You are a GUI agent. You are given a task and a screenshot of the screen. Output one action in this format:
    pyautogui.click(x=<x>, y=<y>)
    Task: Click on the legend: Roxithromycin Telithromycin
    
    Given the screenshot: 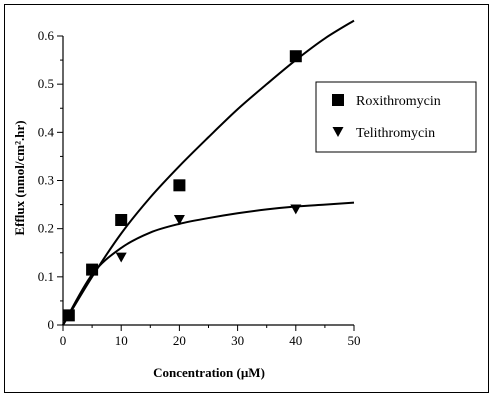 What is the action you would take?
    pyautogui.click(x=396, y=117)
    